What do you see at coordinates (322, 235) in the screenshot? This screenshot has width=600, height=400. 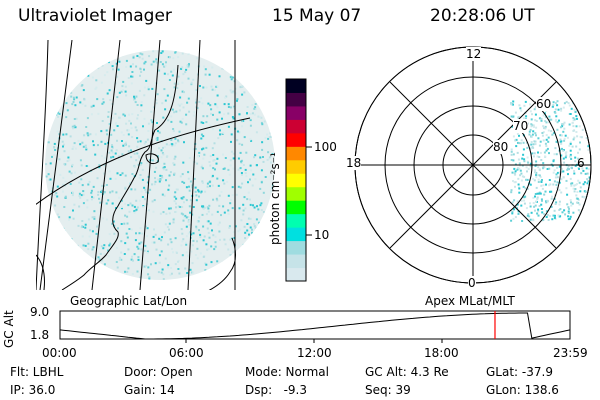 I see `colorbar-label-10: 10` at bounding box center [322, 235].